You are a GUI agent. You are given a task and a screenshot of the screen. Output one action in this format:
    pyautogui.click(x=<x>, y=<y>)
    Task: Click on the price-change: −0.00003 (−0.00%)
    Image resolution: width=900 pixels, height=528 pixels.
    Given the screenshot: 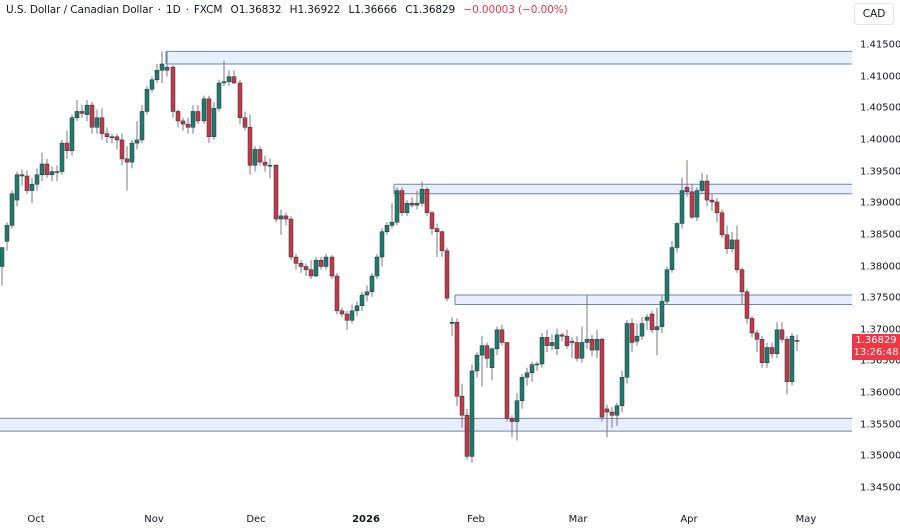 What is the action you would take?
    pyautogui.click(x=515, y=10)
    